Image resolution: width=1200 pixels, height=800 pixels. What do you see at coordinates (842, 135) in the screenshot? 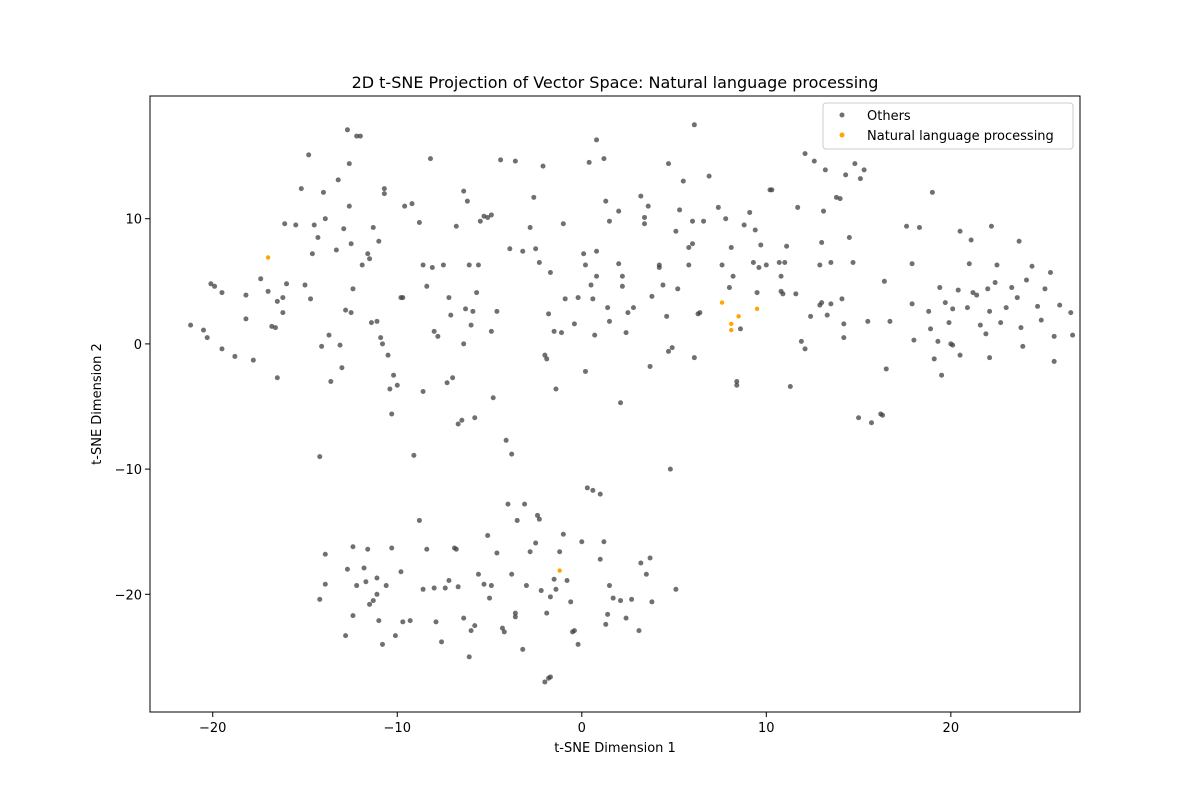
I see `legend-marker-nlp` at bounding box center [842, 135].